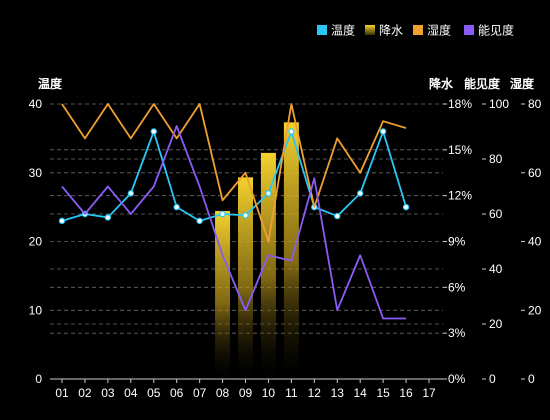 The height and width of the screenshot is (420, 550). I want to click on y-tick-label-温度: 10, so click(36, 310).